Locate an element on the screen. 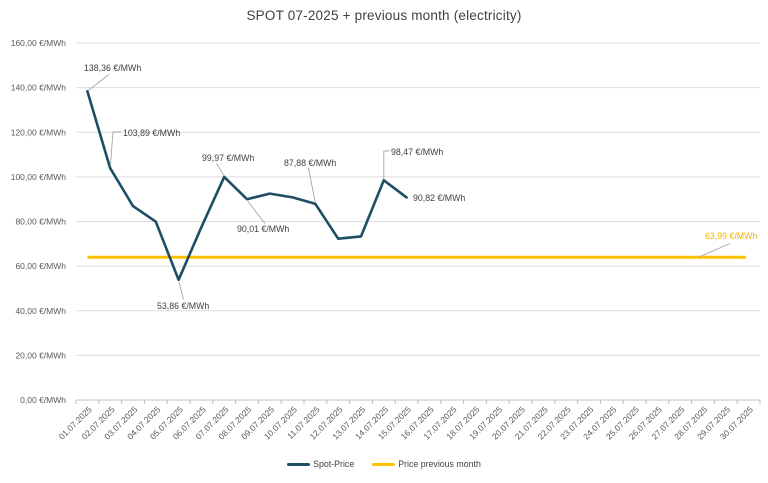 The image size is (768, 483). y-tick-label: 100,00 €/MWh is located at coordinates (39, 177).